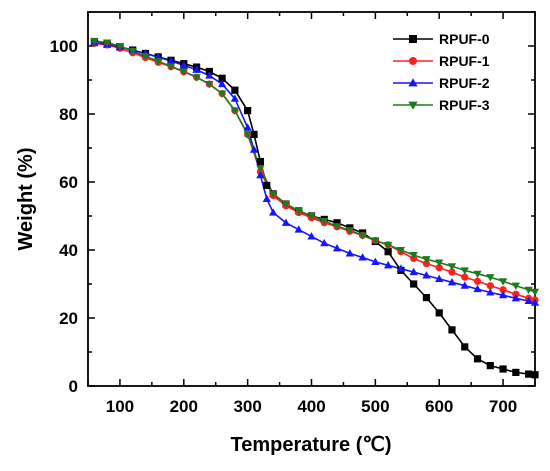 The image size is (550, 471). What do you see at coordinates (464, 105) in the screenshot?
I see `legend-label-rpuf-3: RPUF-3` at bounding box center [464, 105].